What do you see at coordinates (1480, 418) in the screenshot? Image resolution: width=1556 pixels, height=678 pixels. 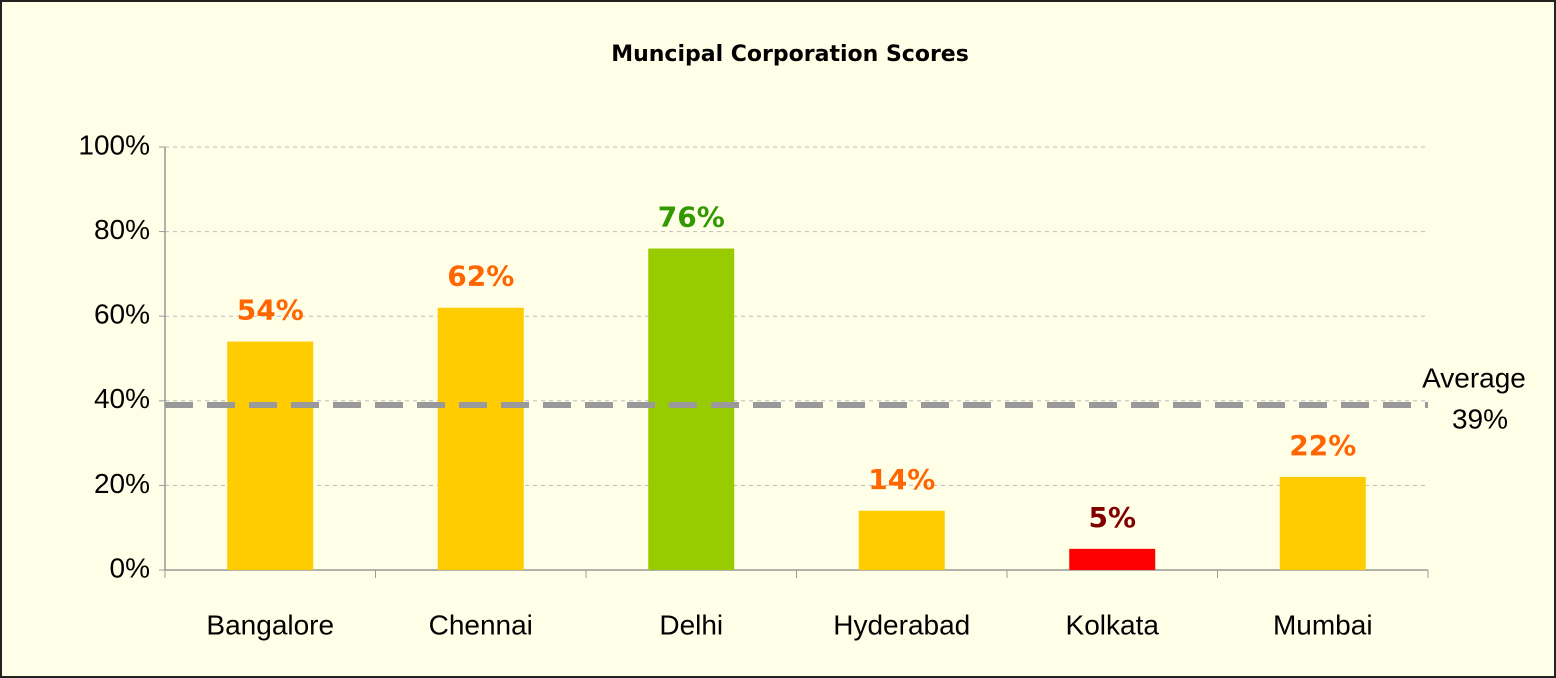 I see `average-value-label: 39%` at bounding box center [1480, 418].